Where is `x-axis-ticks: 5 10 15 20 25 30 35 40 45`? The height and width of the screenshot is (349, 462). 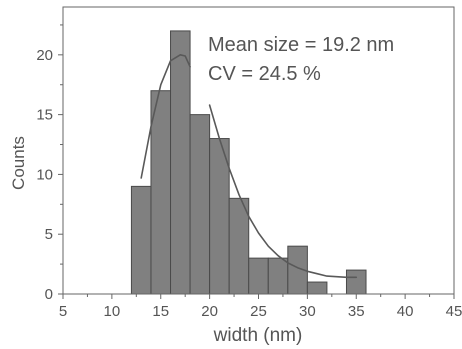 x-axis-ticks: 5 10 15 20 25 30 35 40 45 is located at coordinates (260, 307).